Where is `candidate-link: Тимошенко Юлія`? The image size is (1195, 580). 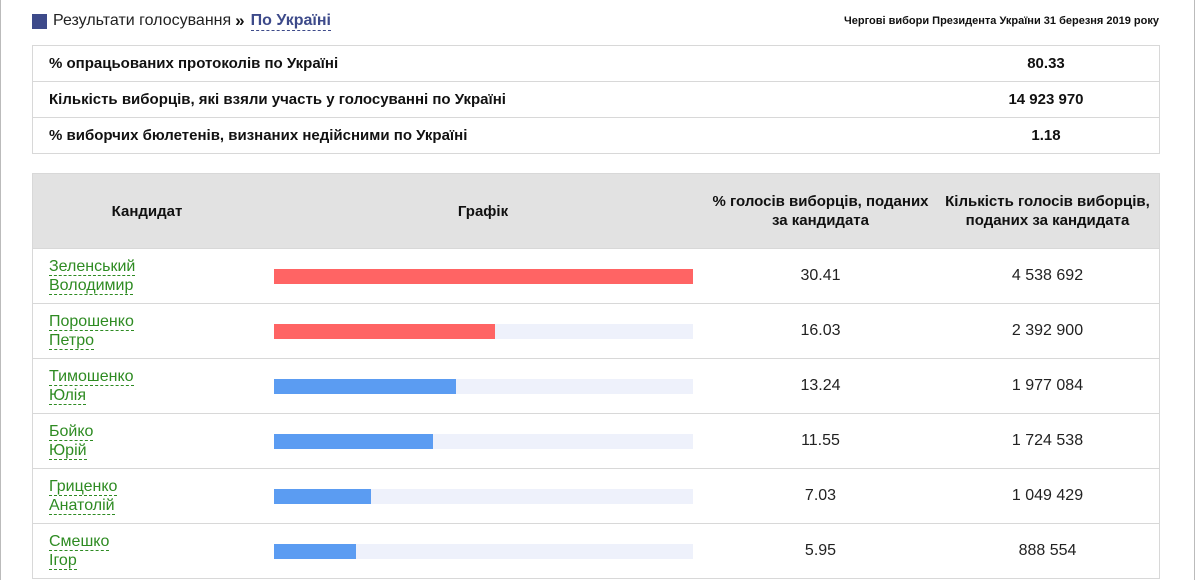
candidate-link: Тимошенко Юлія is located at coordinates (91, 386).